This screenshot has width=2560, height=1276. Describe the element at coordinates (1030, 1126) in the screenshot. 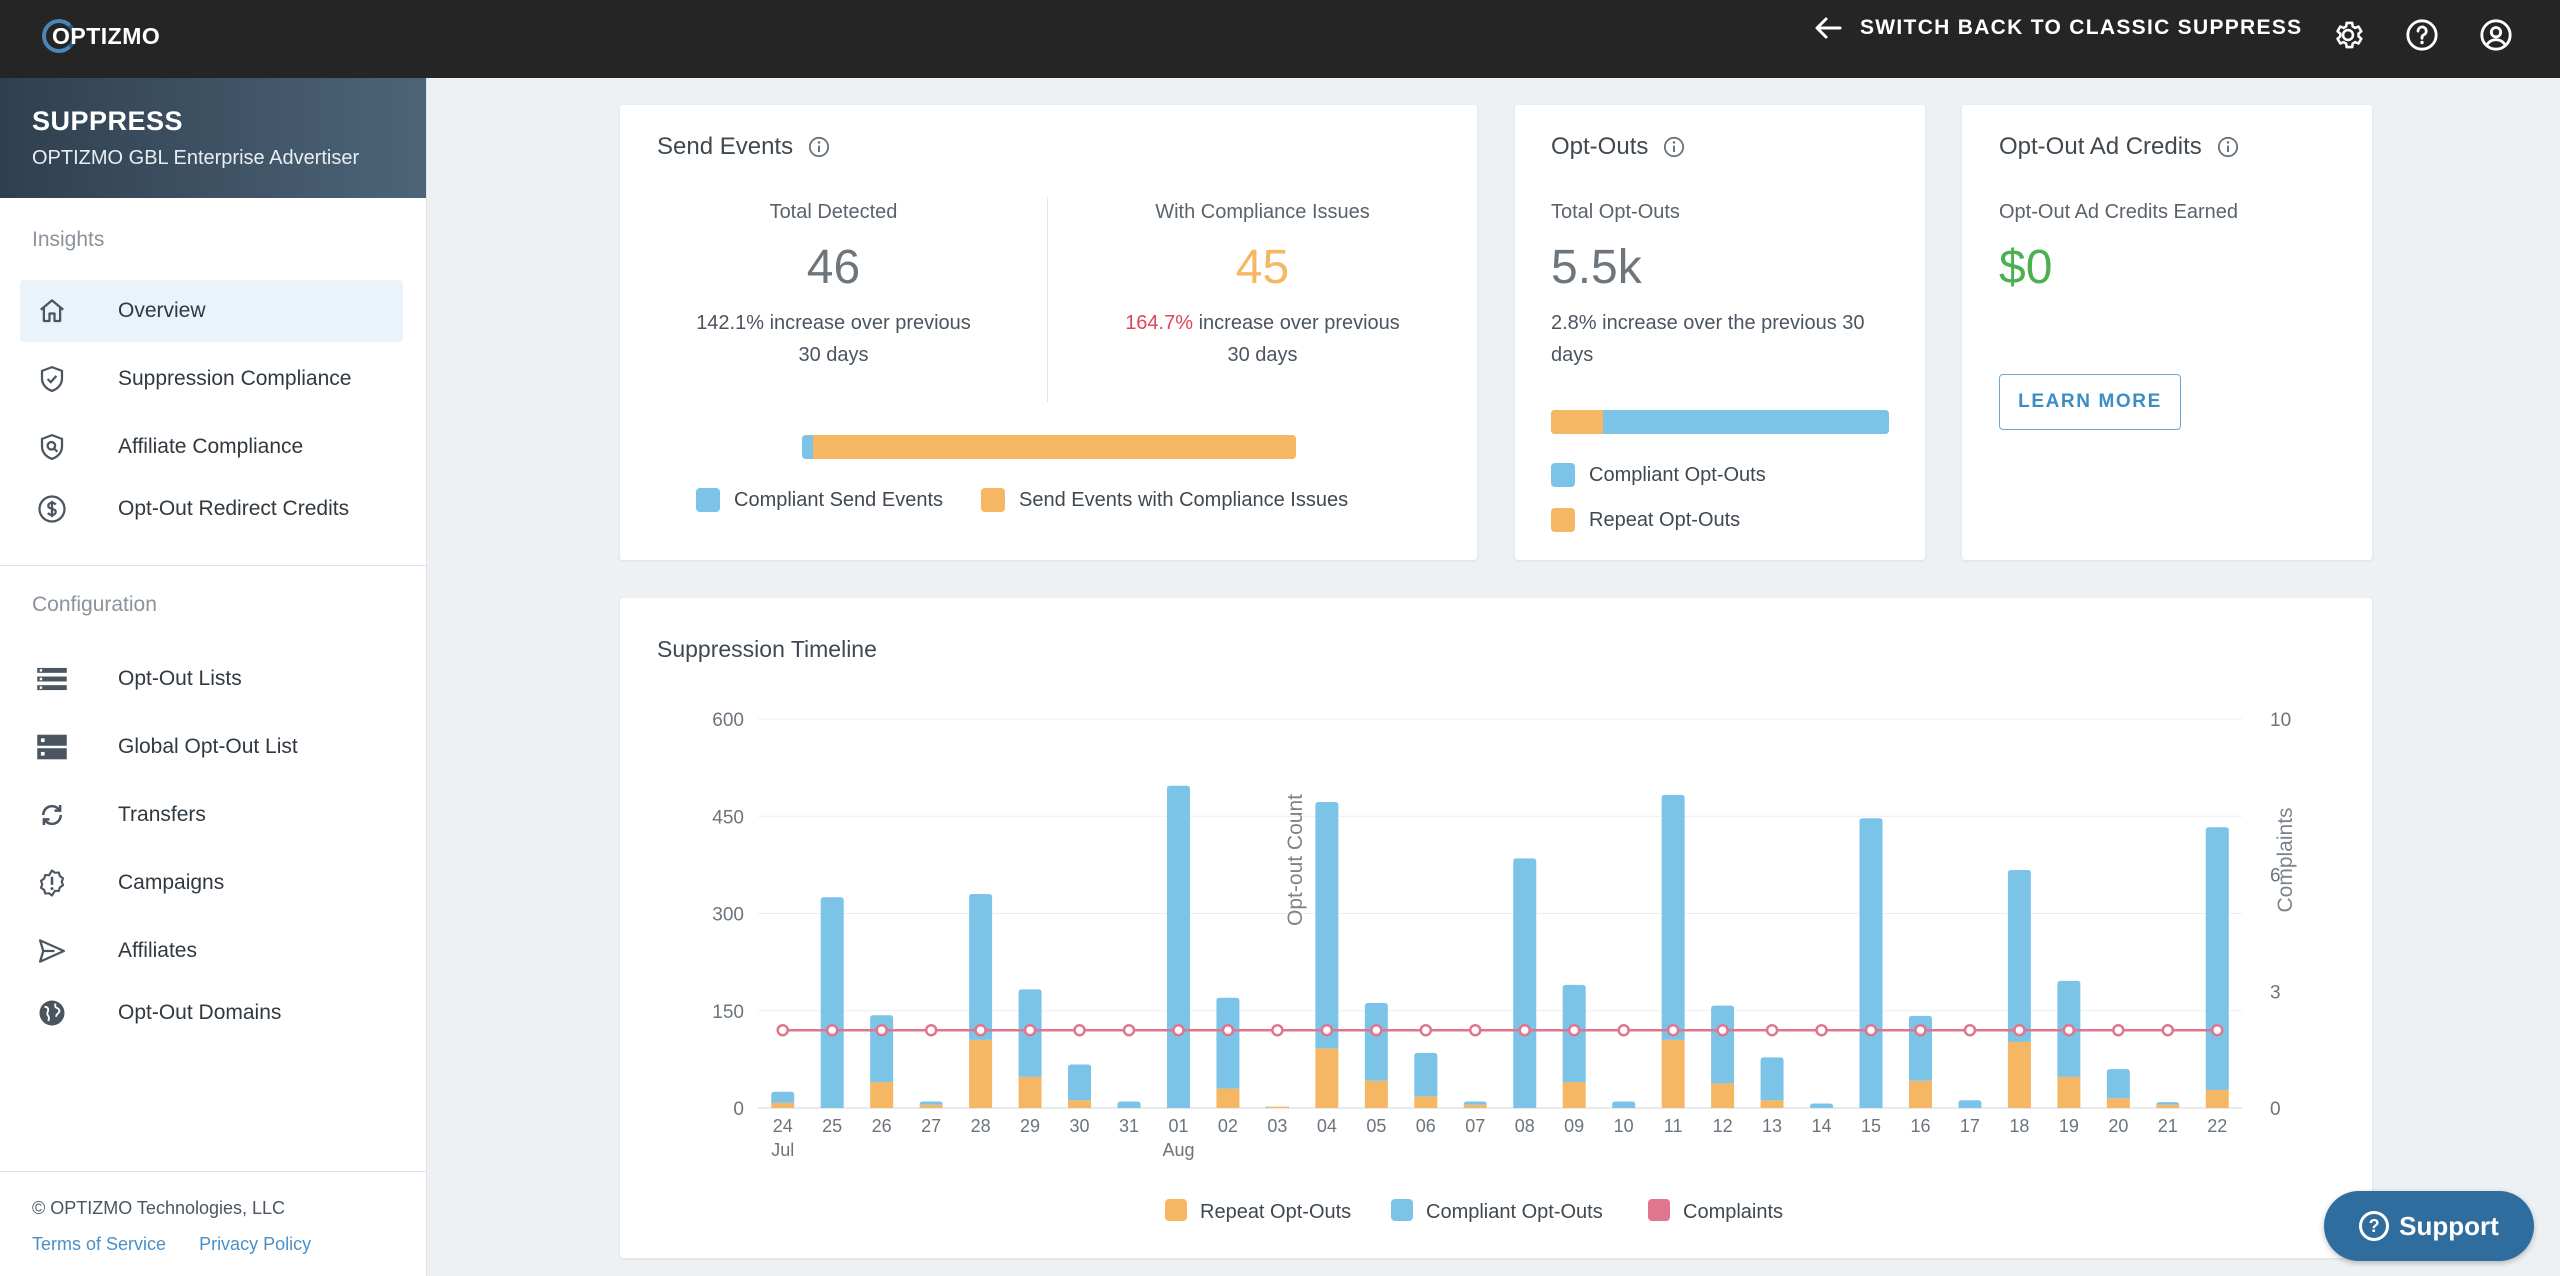

I see `x-tick-label: 29` at that location.